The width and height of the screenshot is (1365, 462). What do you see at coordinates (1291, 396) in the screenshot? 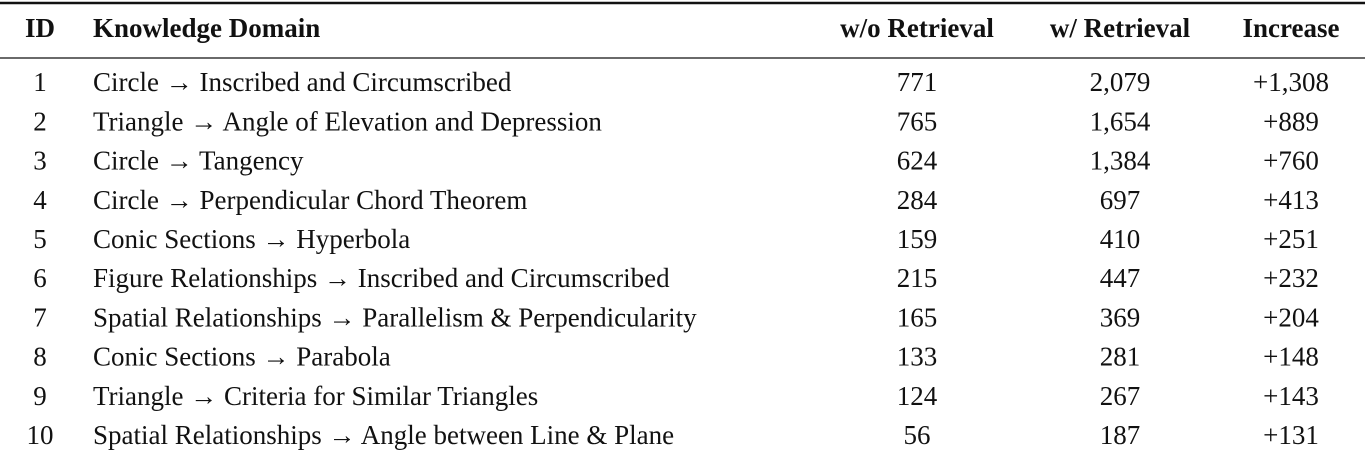
I see `cell-increase: +143` at bounding box center [1291, 396].